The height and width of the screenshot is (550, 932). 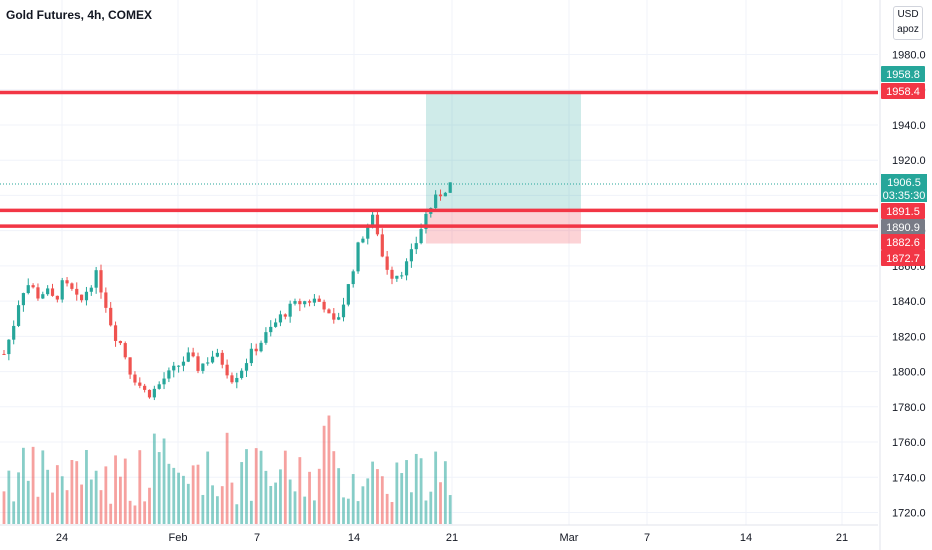 I want to click on price-tag-text: 1882.6, so click(x=903, y=243).